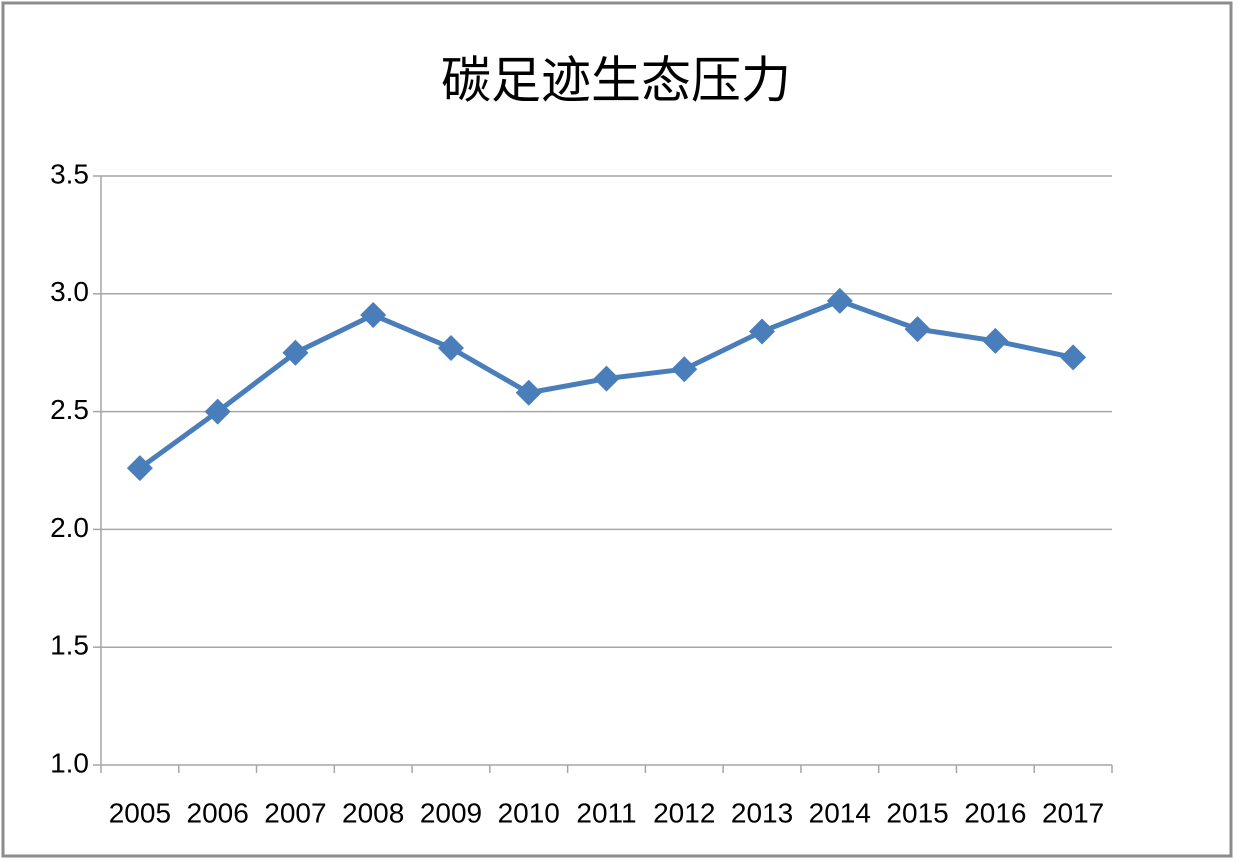 This screenshot has width=1237, height=862. What do you see at coordinates (140, 812) in the screenshot?
I see `x-tick-label: 2005` at bounding box center [140, 812].